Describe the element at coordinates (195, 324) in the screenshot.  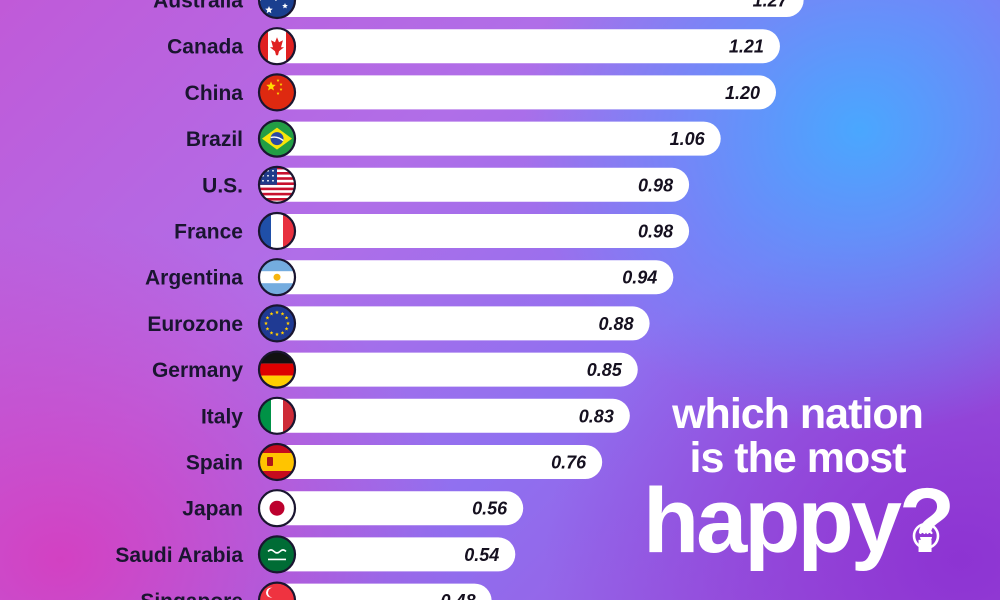
I see `category-label-eurozone: Eurozone` at that location.